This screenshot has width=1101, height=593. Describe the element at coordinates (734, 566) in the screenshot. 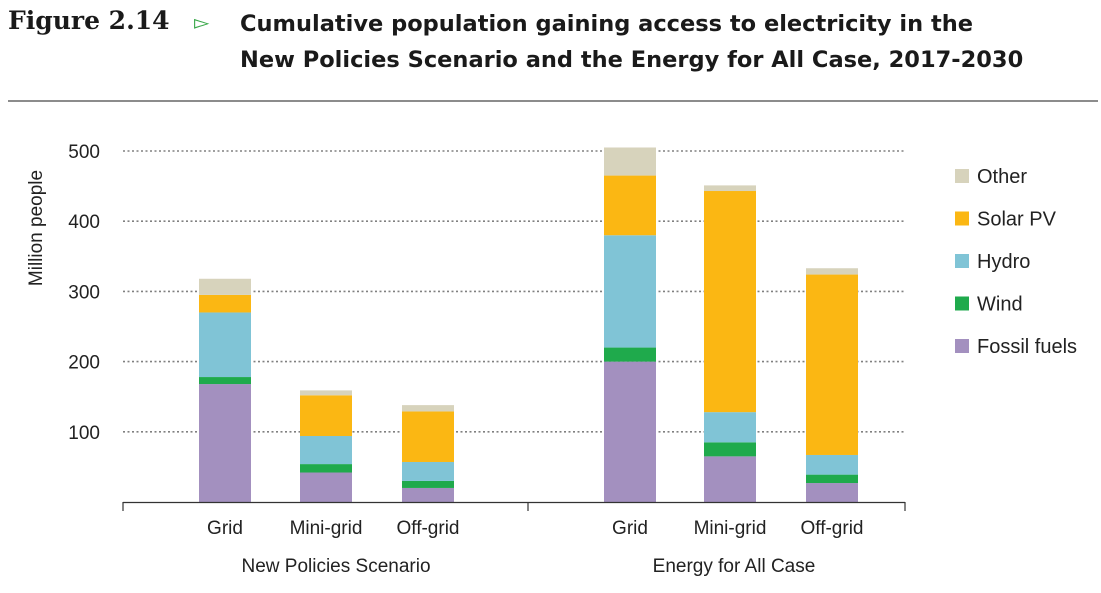

I see `group-label: Energy for All Case` at that location.